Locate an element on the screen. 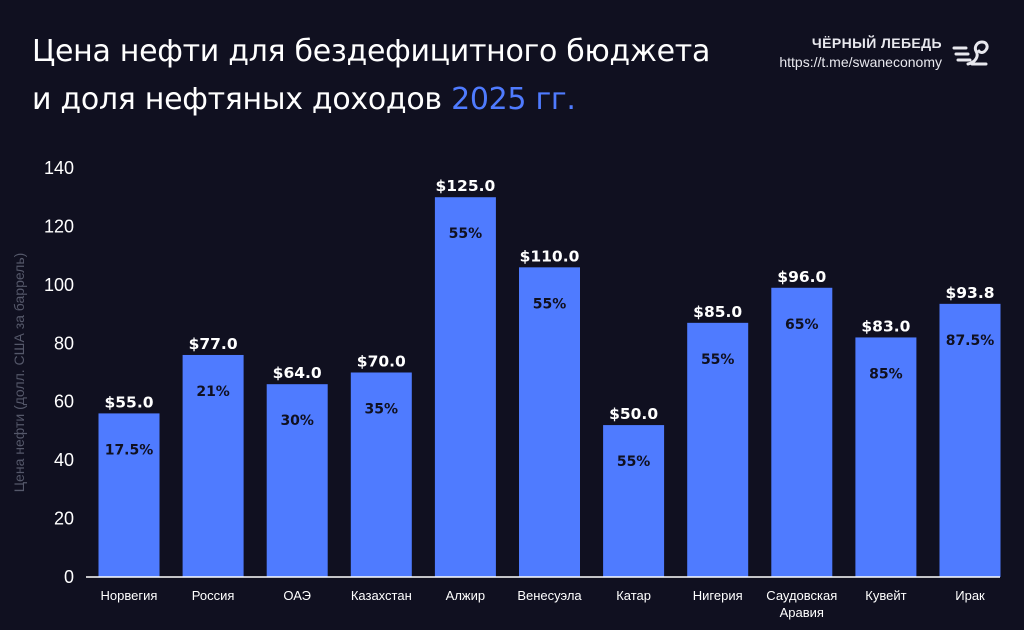  brand-url: https://t.me/swaneconomy is located at coordinates (860, 62).